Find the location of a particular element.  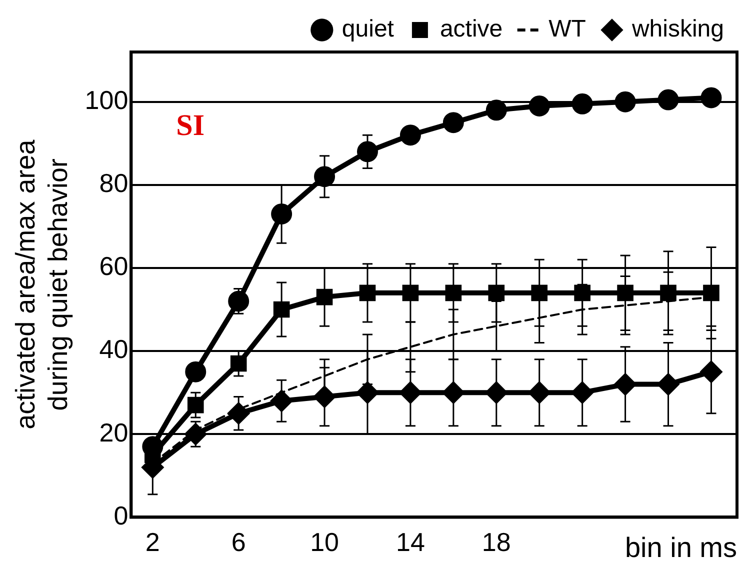

legend-label: active is located at coordinates (471, 29).